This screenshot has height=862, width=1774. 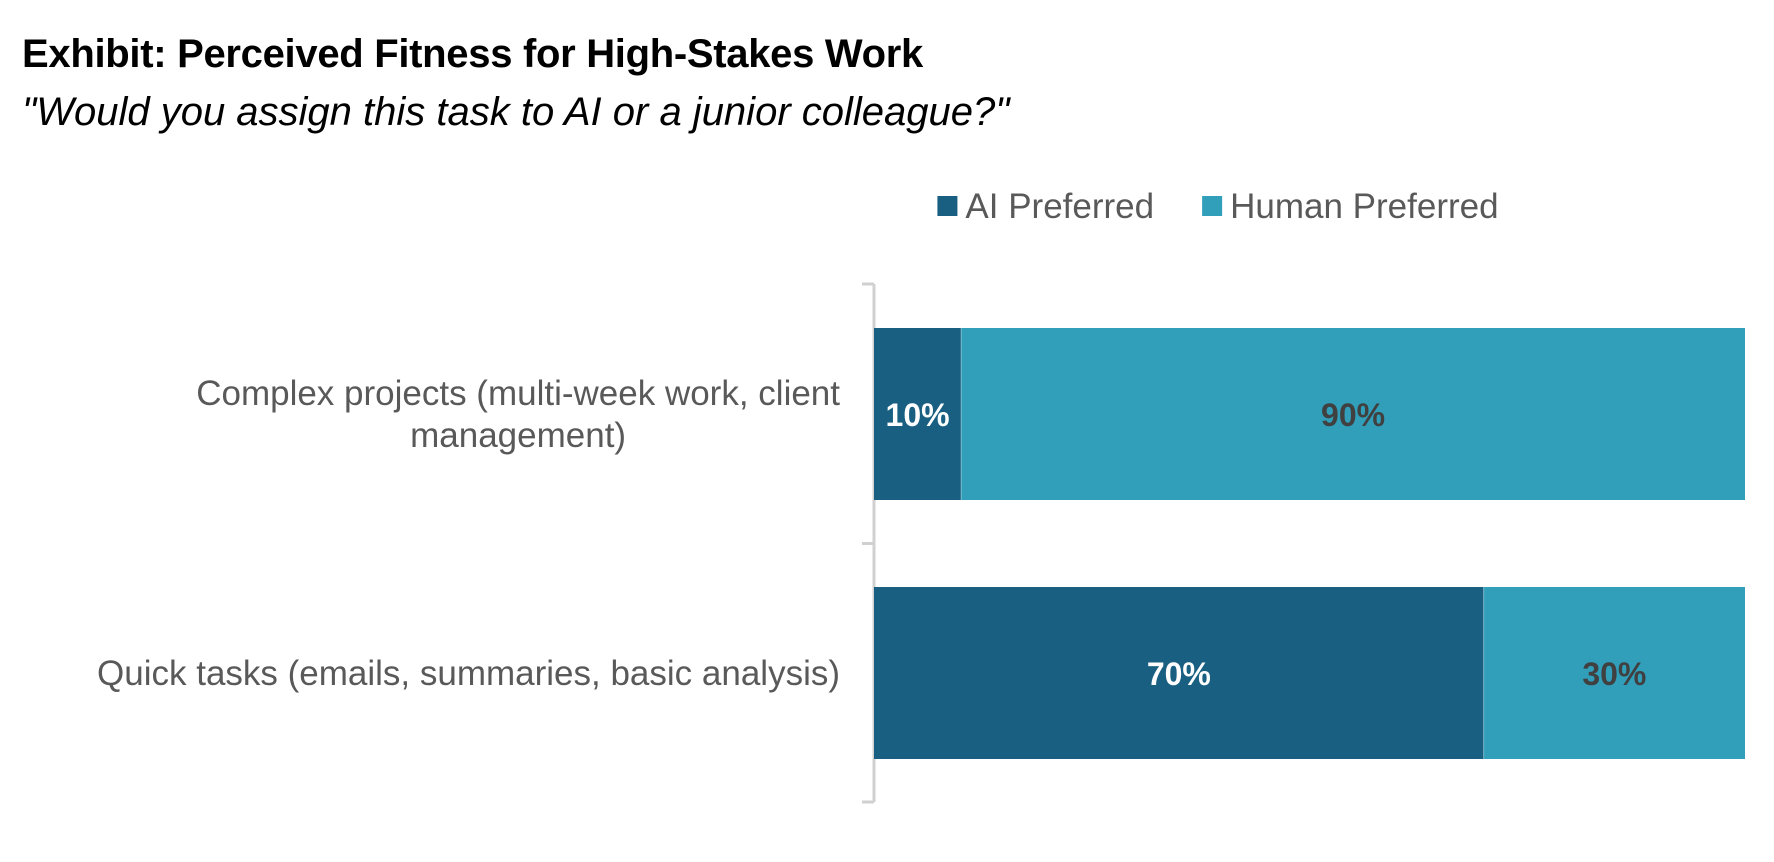 I want to click on legend: AI Preferred Human Preferred, so click(x=1218, y=206).